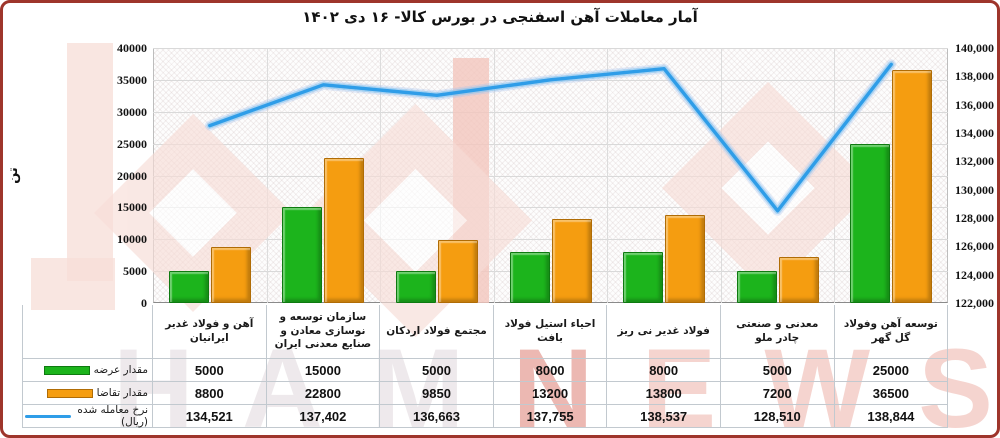 The width and height of the screenshot is (1000, 438). What do you see at coordinates (643, 277) in the screenshot?
I see `supply-bar` at bounding box center [643, 277].